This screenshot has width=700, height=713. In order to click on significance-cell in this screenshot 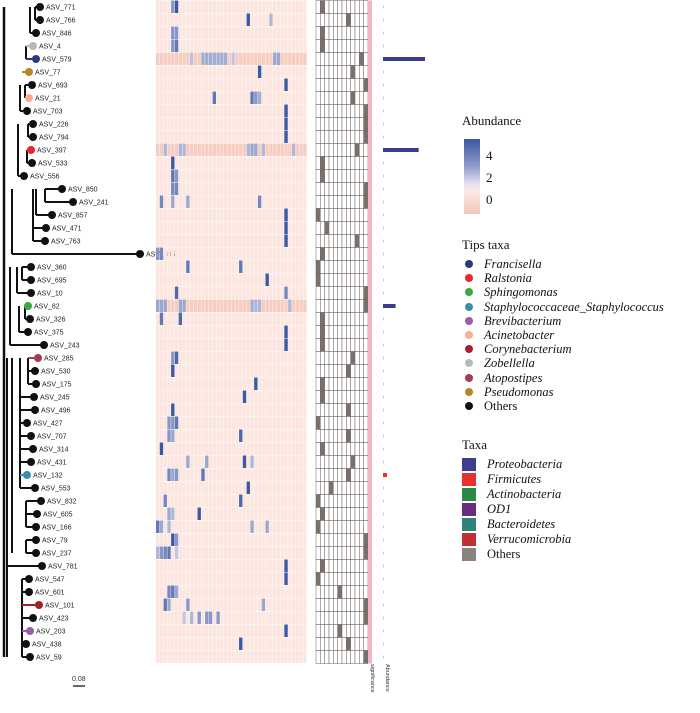, I will do `click(370, 72)`.